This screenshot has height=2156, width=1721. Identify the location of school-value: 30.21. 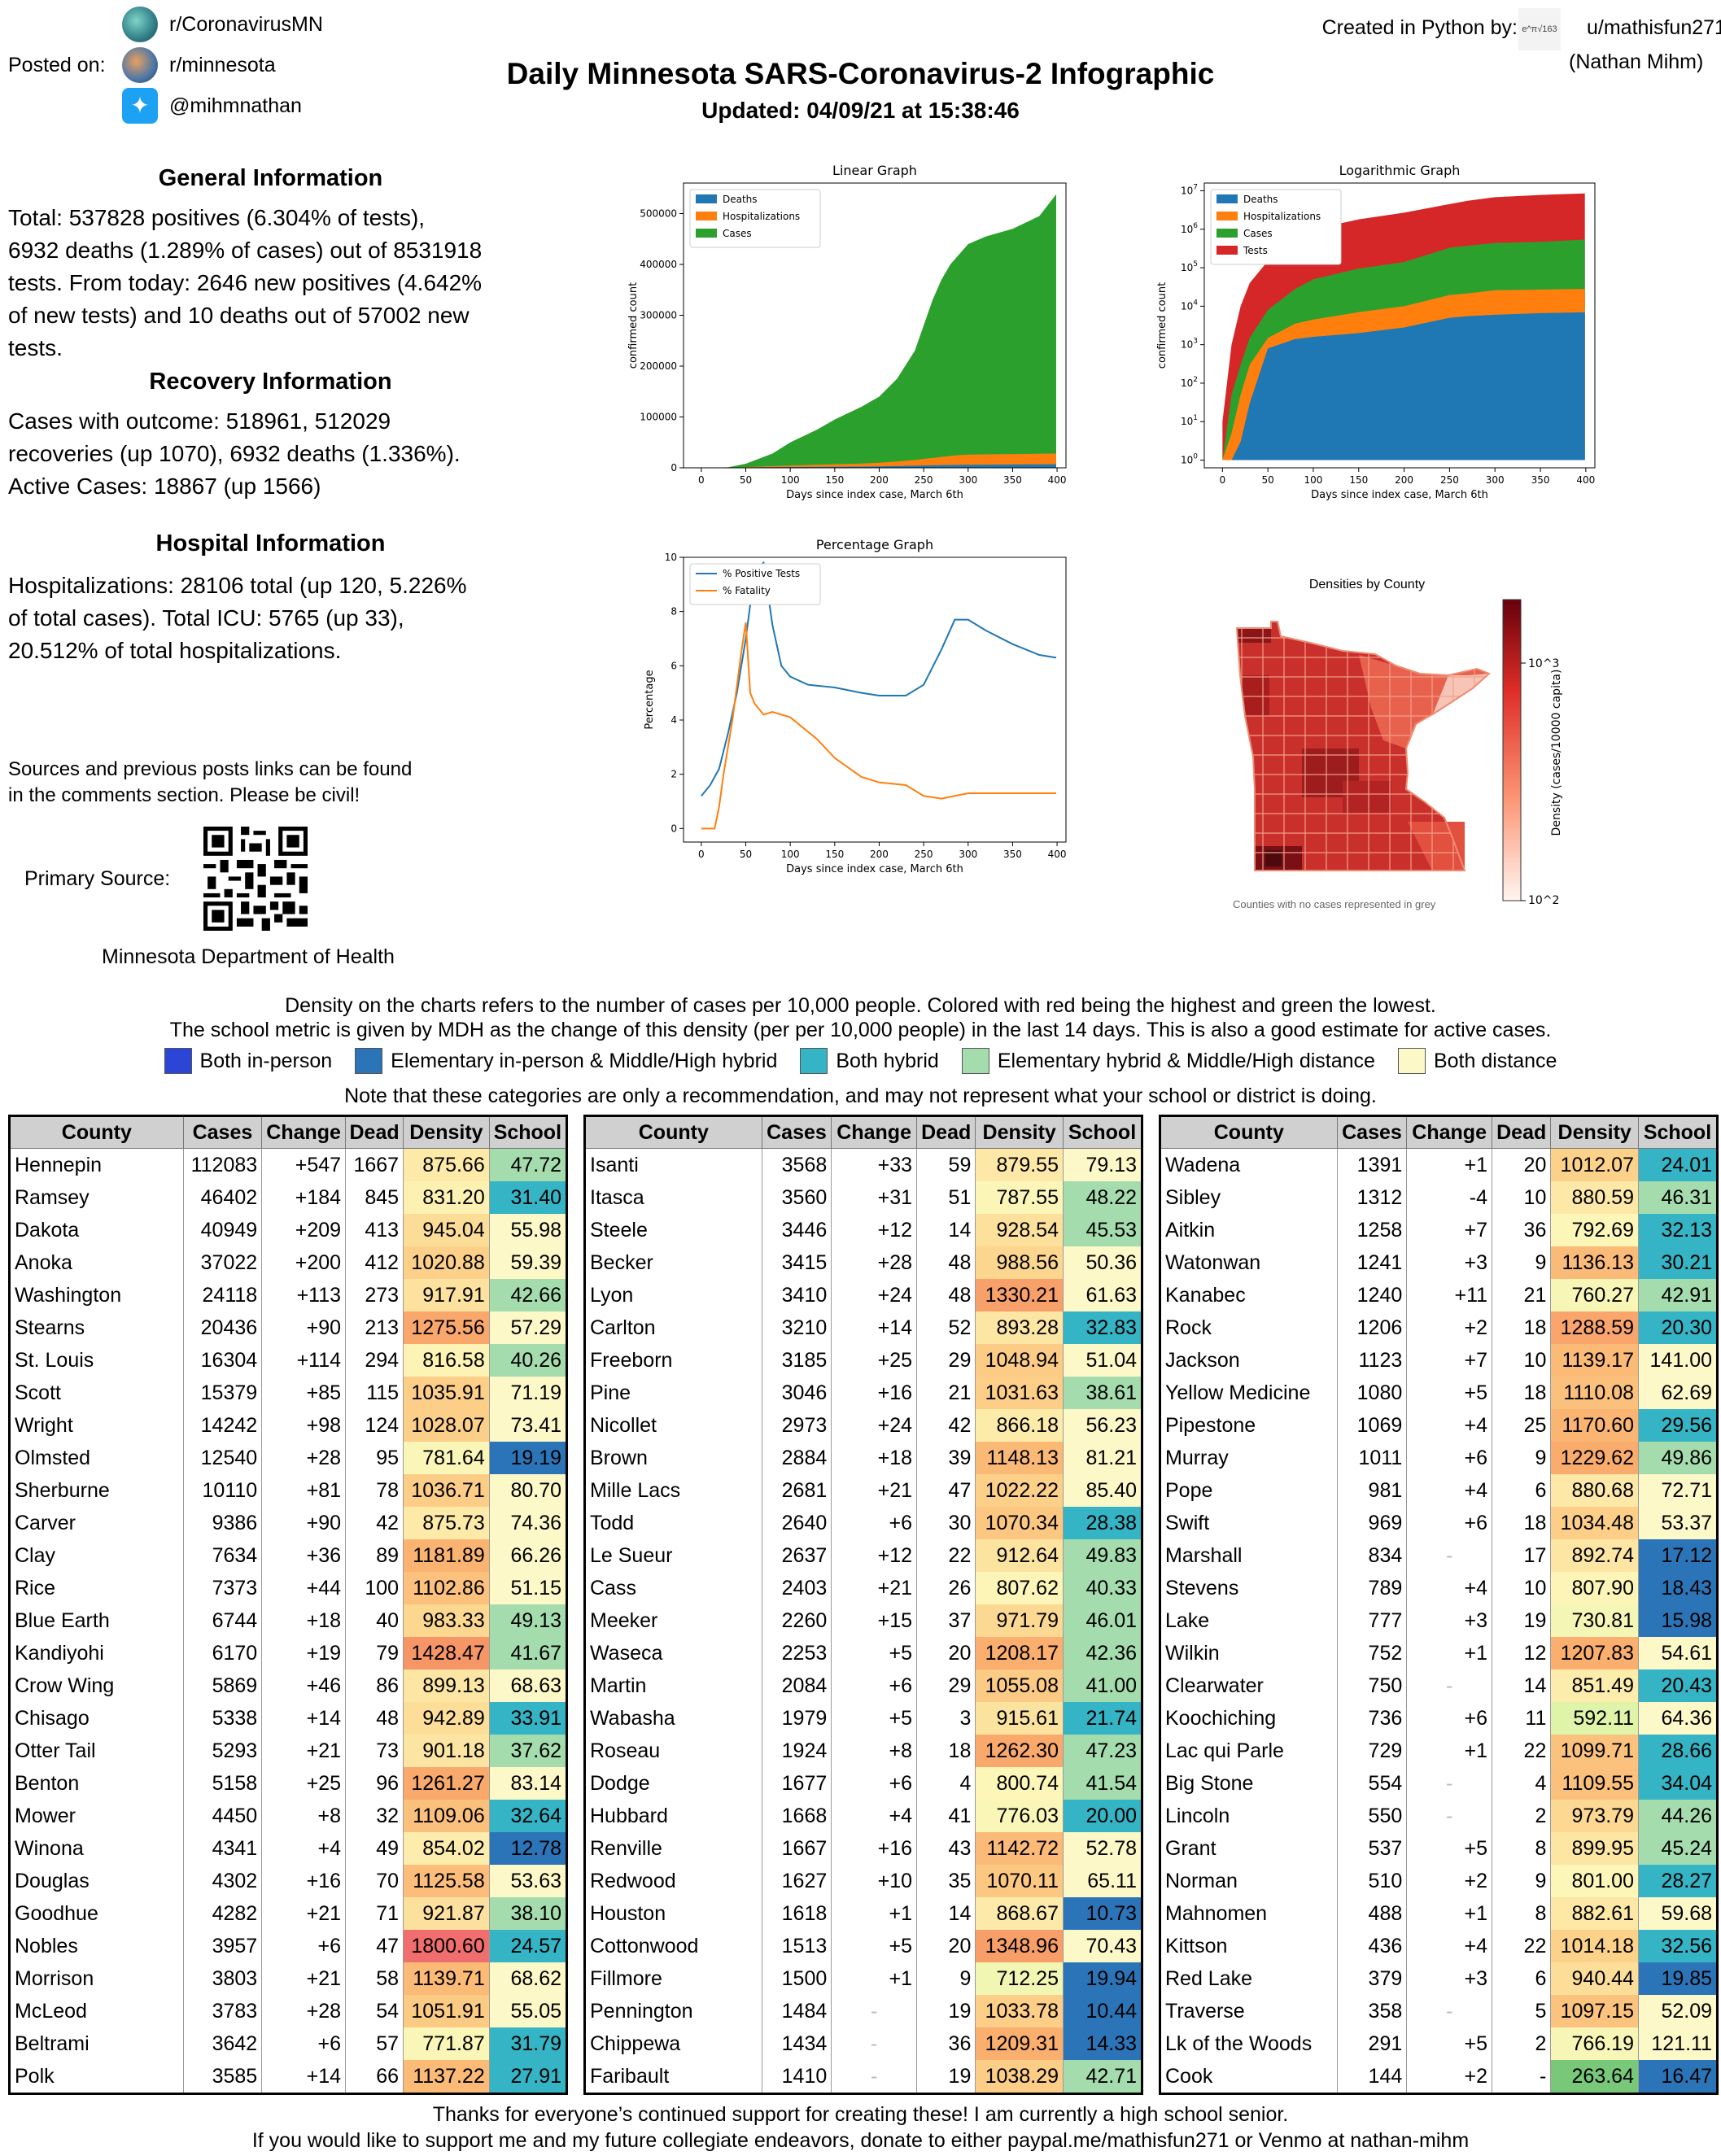
(1678, 1262).